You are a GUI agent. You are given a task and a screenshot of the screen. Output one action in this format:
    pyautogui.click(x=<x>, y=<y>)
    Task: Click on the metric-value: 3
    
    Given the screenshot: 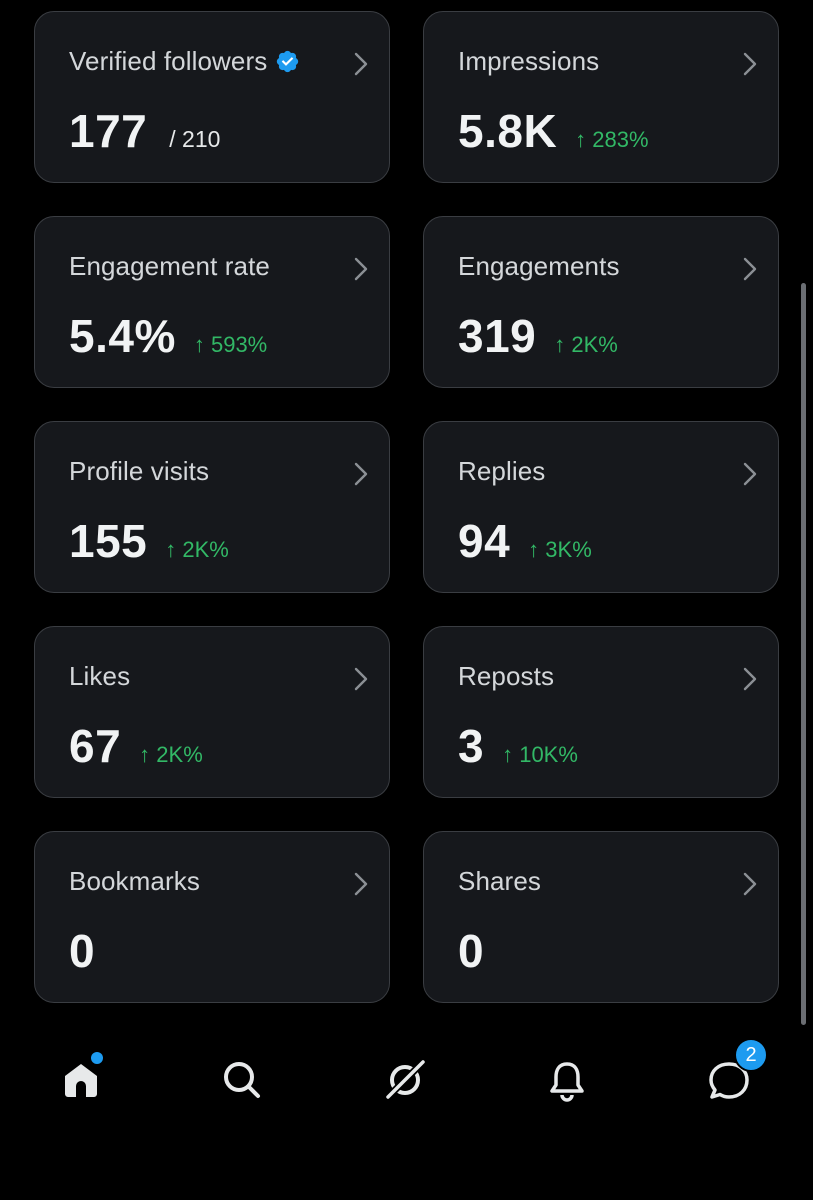 What is the action you would take?
    pyautogui.click(x=471, y=746)
    